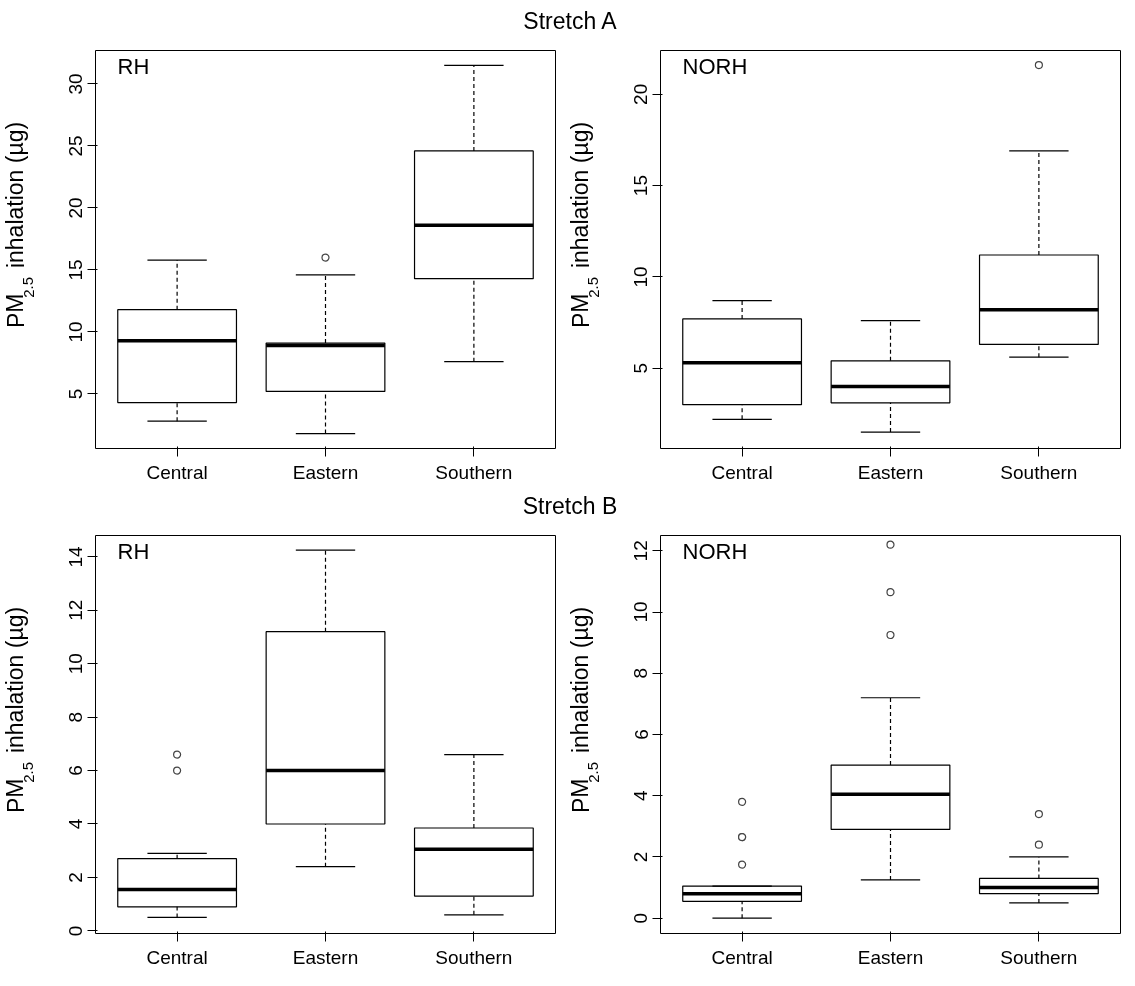 The height and width of the screenshot is (986, 1135). What do you see at coordinates (76, 146) in the screenshot?
I see `y-tick-label: 25` at bounding box center [76, 146].